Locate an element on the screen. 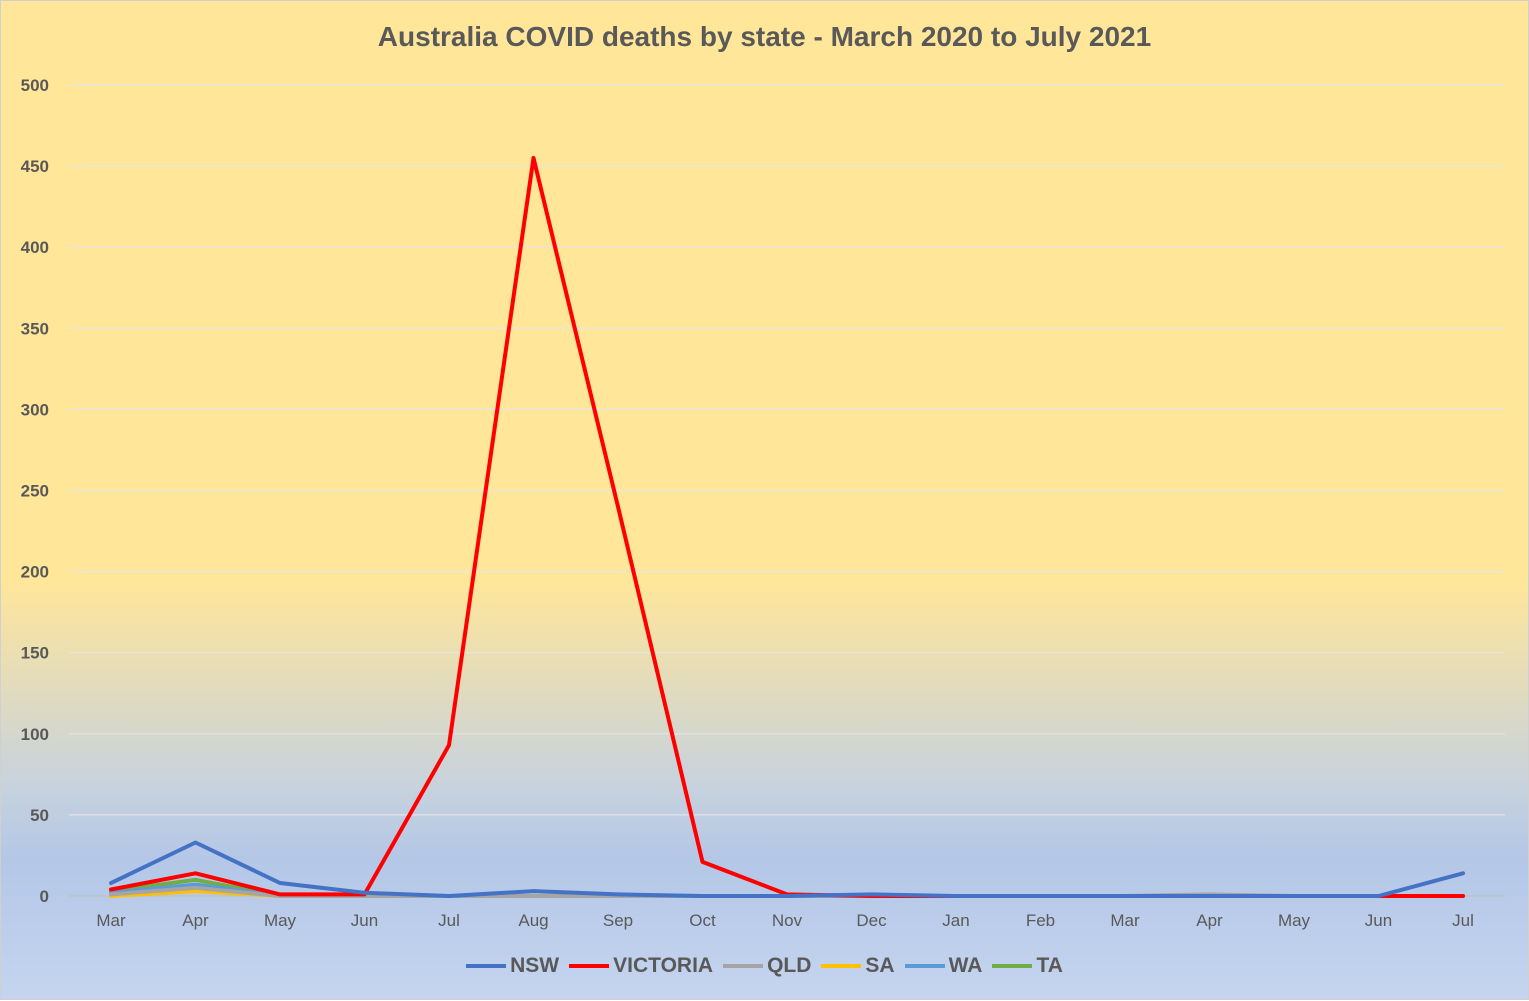 This screenshot has height=1001, width=1529. x-tick-label: Dec is located at coordinates (871, 920).